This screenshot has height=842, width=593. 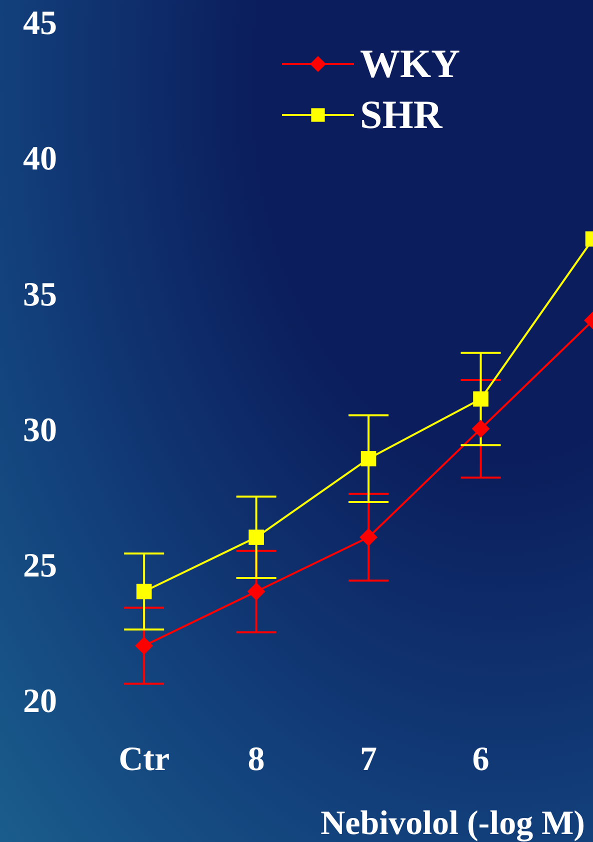 What do you see at coordinates (481, 759) in the screenshot?
I see `x-tick-label: 6` at bounding box center [481, 759].